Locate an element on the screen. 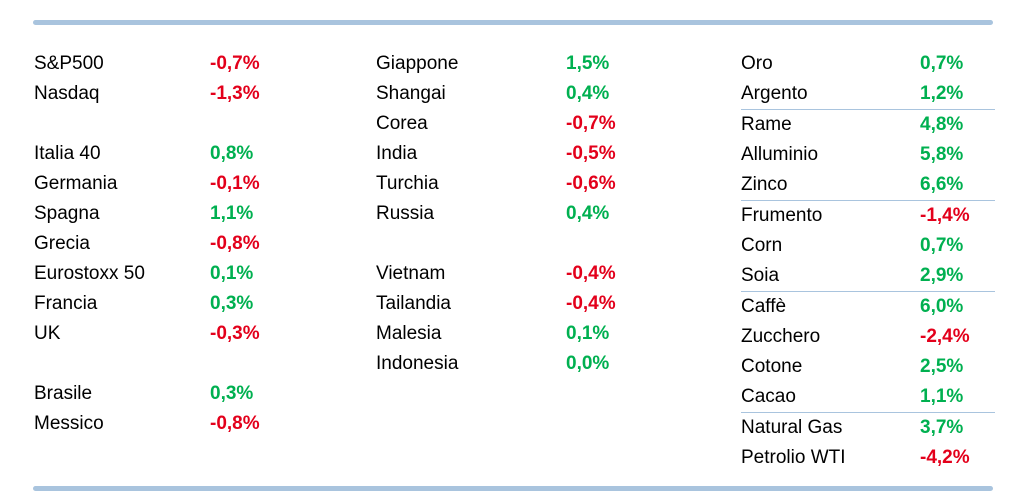  table-row: Corea -0,7% is located at coordinates (511, 124).